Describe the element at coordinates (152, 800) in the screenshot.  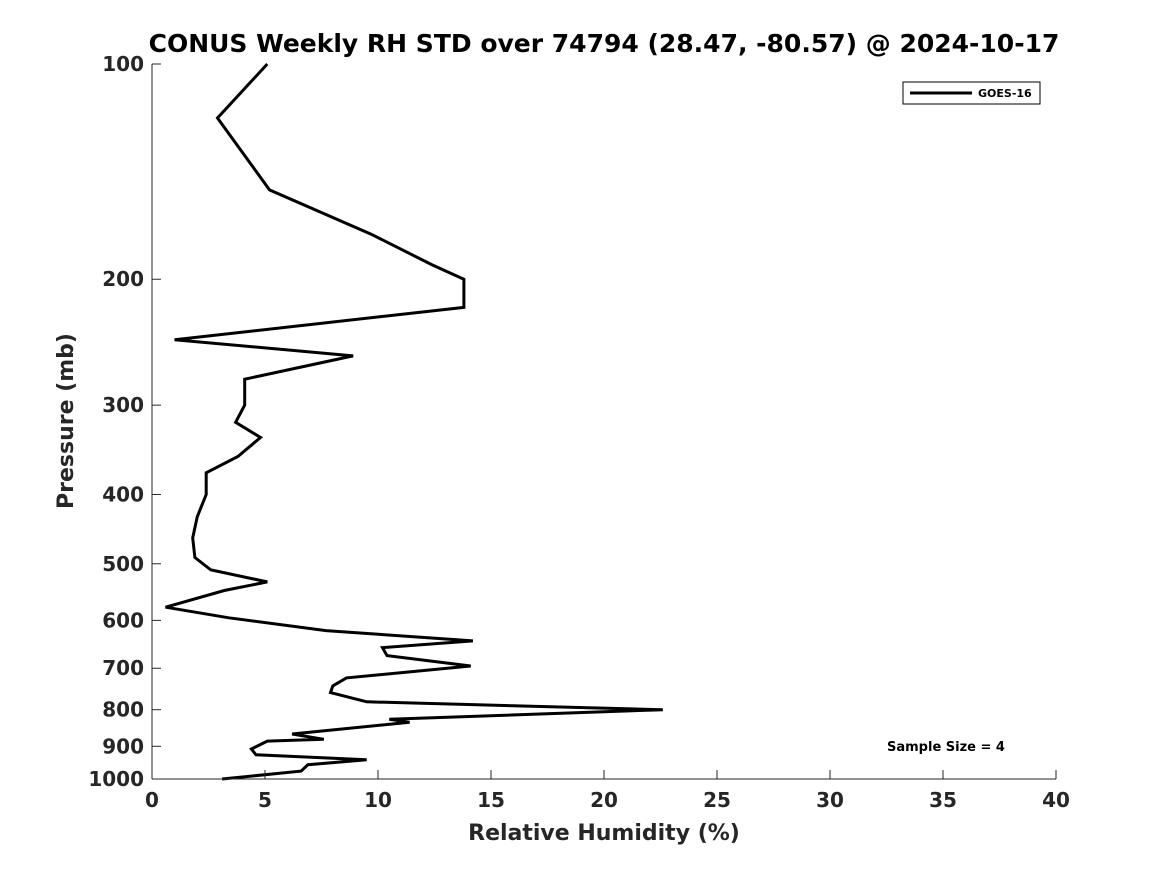
I see `x-tick-label: 0` at that location.